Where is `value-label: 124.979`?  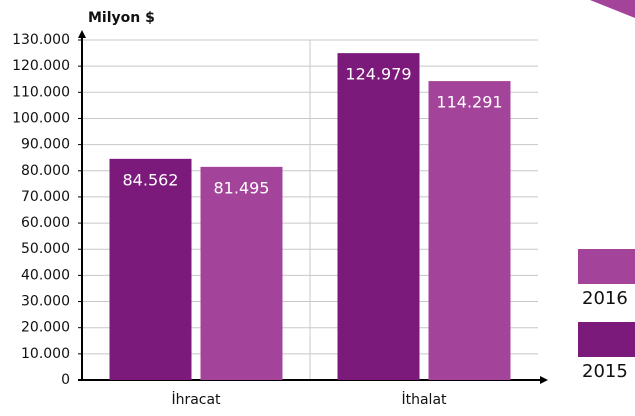 value-label: 124.979 is located at coordinates (378, 74).